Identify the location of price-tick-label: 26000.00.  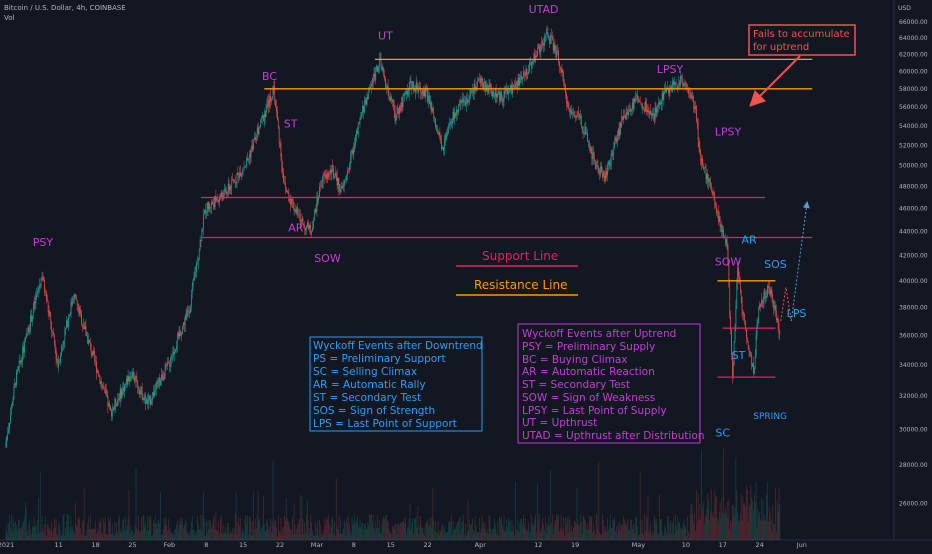
(913, 503).